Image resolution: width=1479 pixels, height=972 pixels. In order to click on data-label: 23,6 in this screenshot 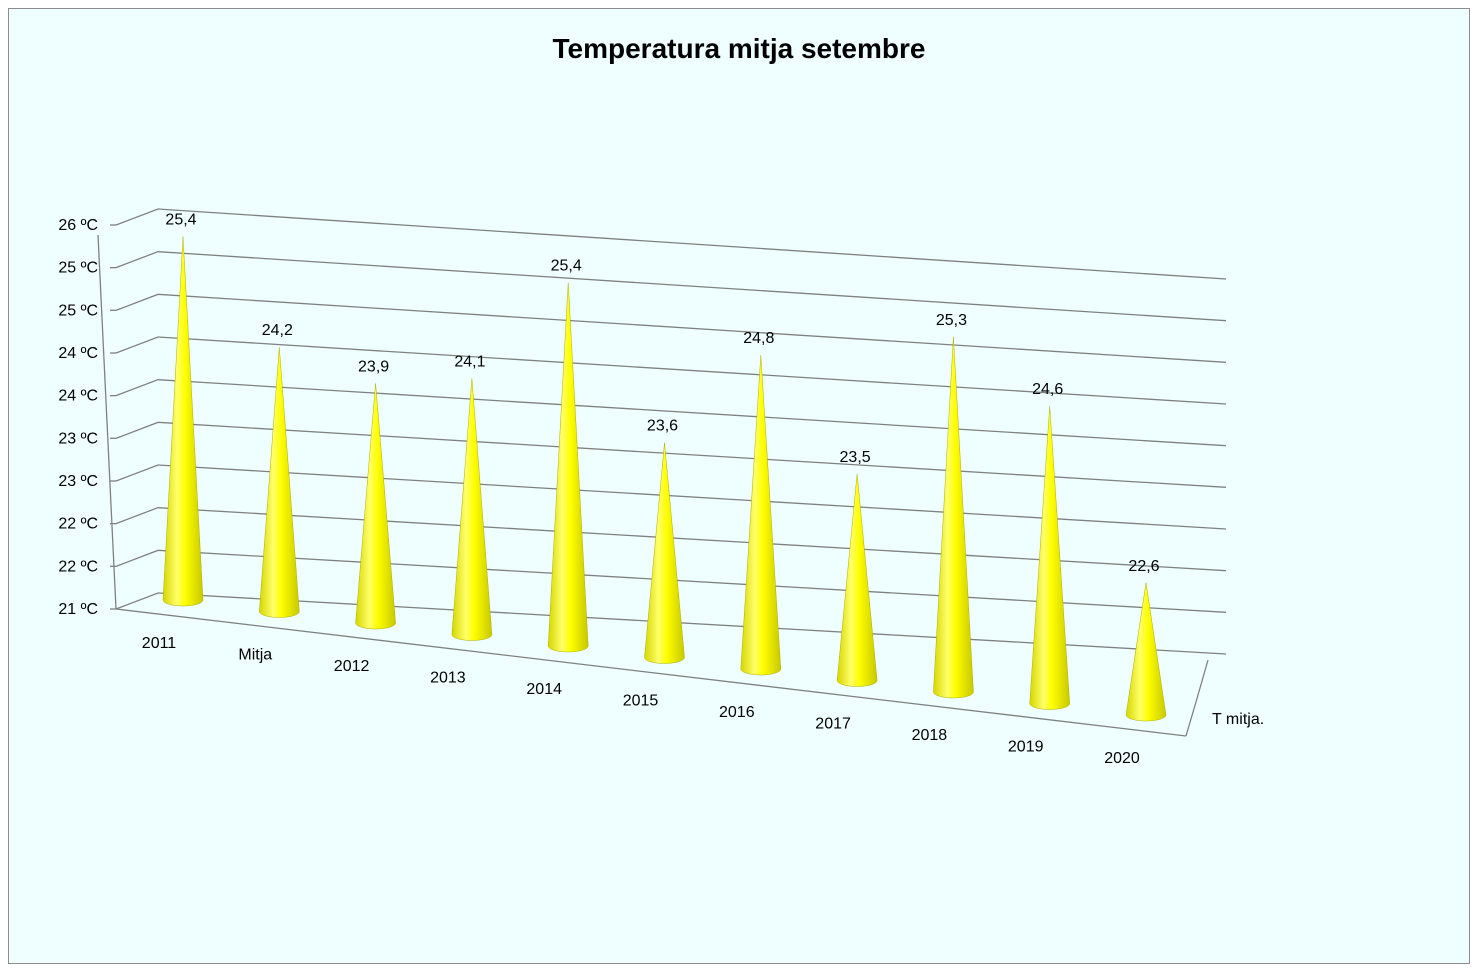, I will do `click(662, 426)`.